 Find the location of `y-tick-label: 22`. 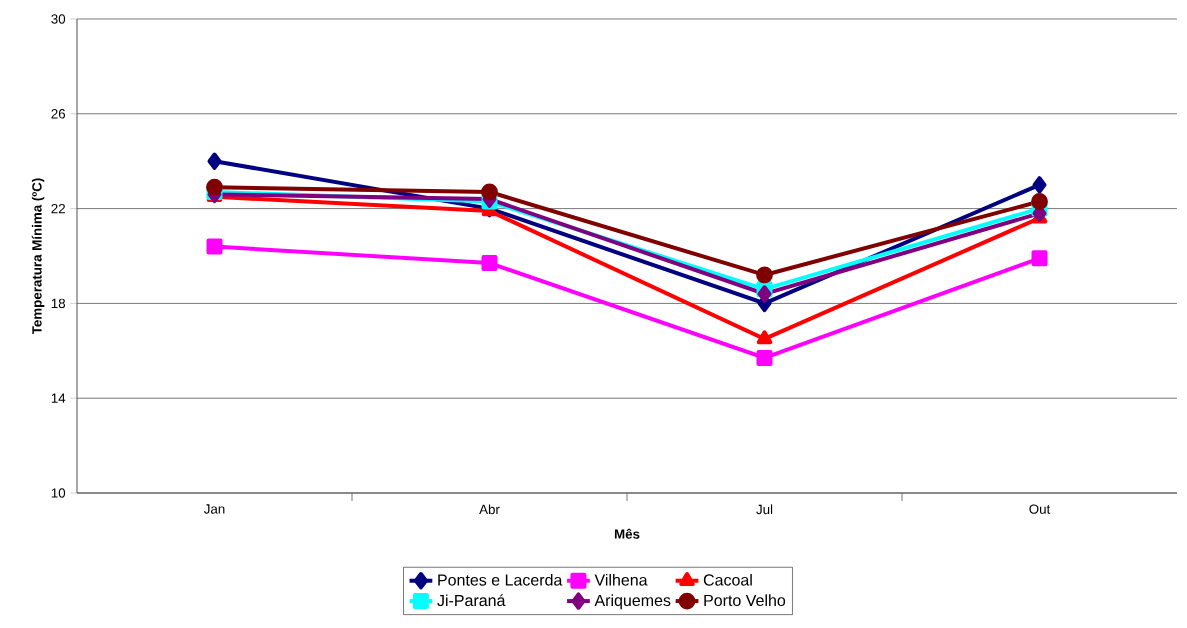

y-tick-label: 22 is located at coordinates (58, 208).